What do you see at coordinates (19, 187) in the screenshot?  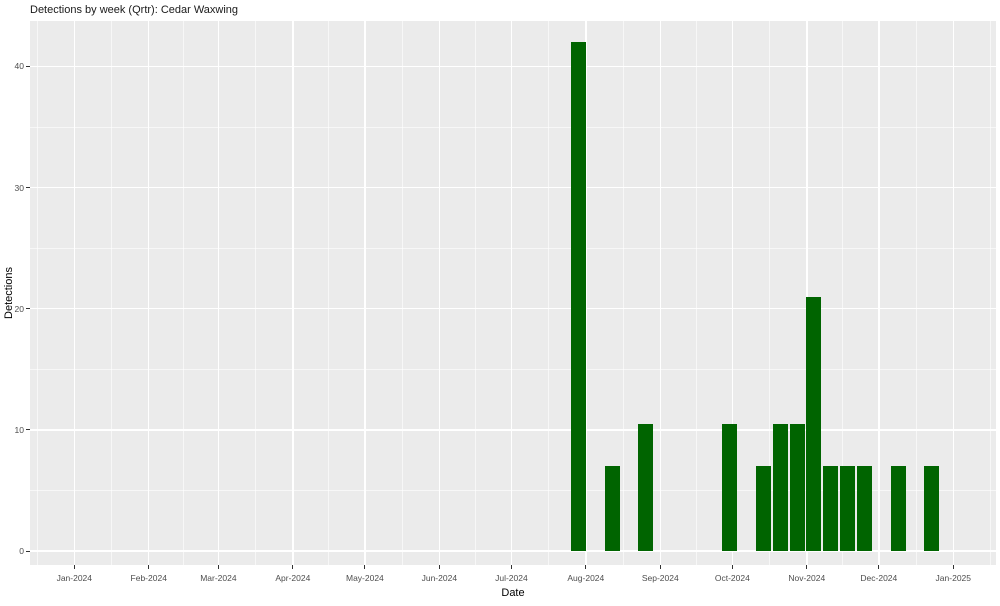 I see `y-tick-label: 30` at bounding box center [19, 187].